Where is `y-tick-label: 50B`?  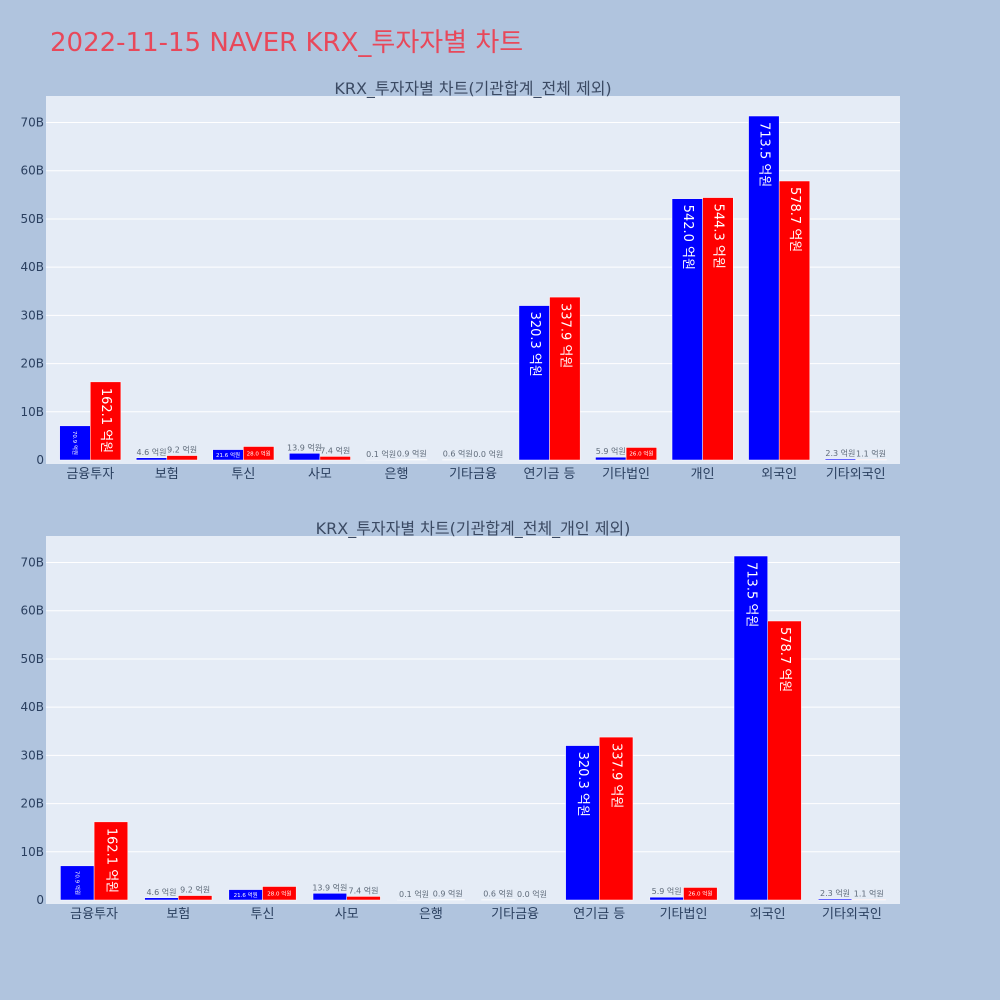 y-tick-label: 50B is located at coordinates (32, 219).